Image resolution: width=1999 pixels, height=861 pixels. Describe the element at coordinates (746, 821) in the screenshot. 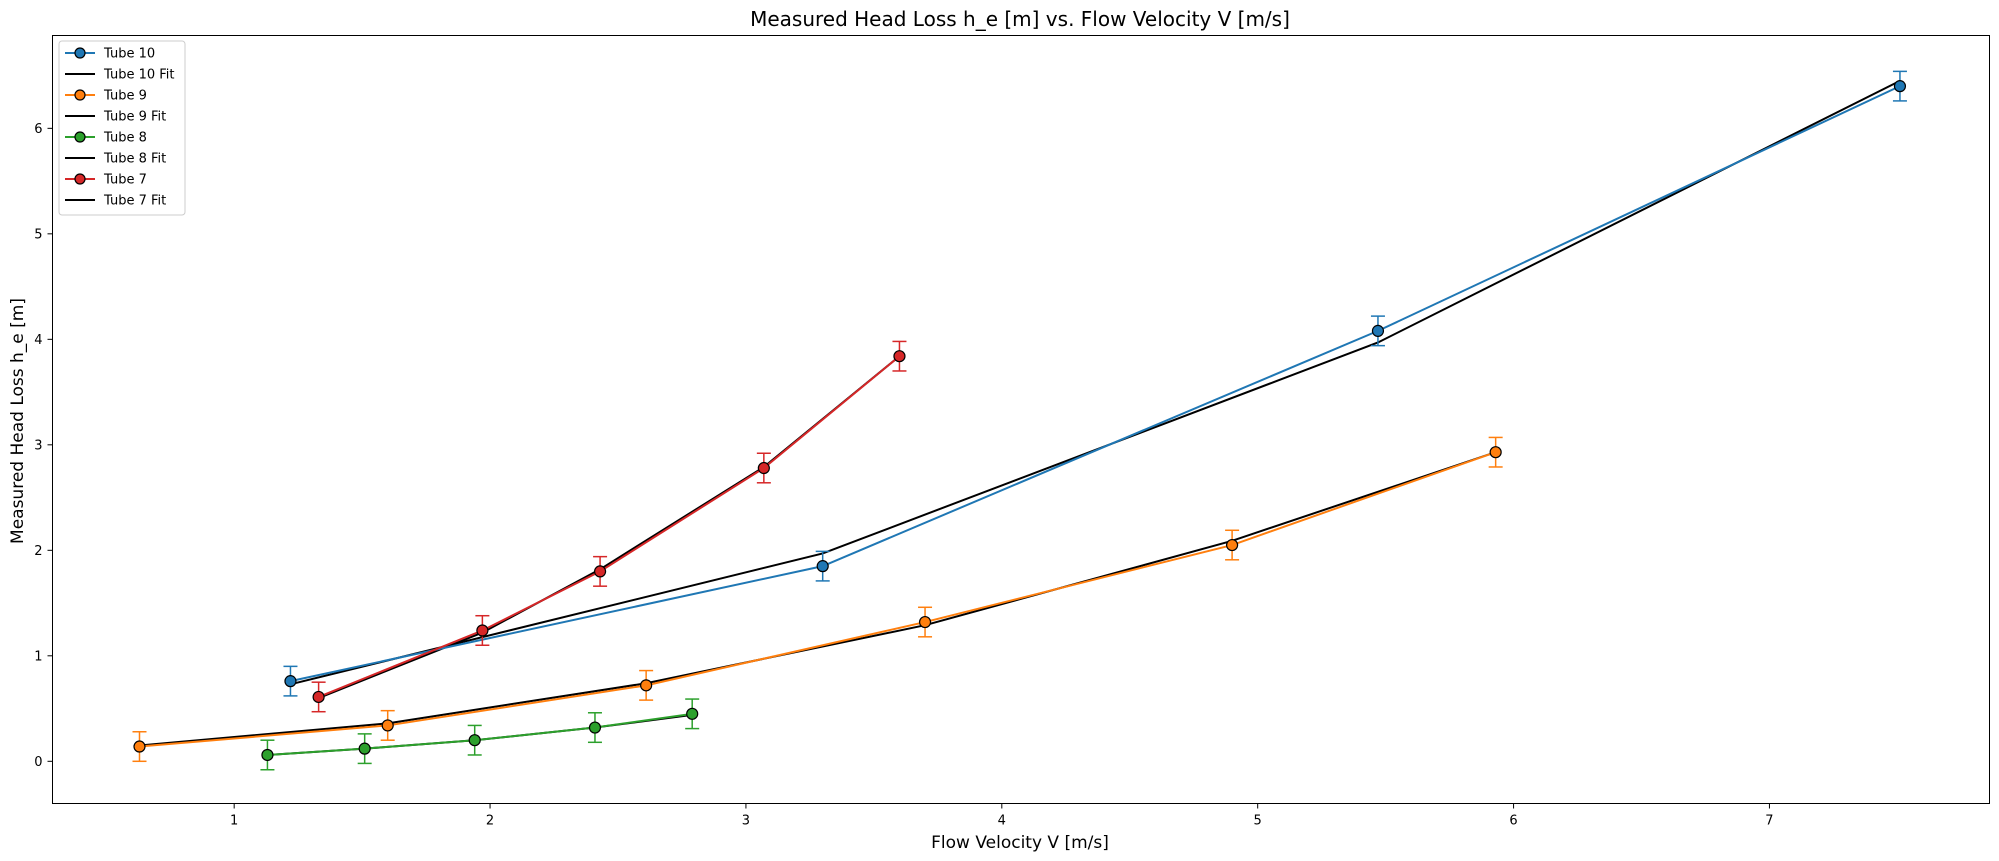

I see `x-tick-label: 3` at that location.